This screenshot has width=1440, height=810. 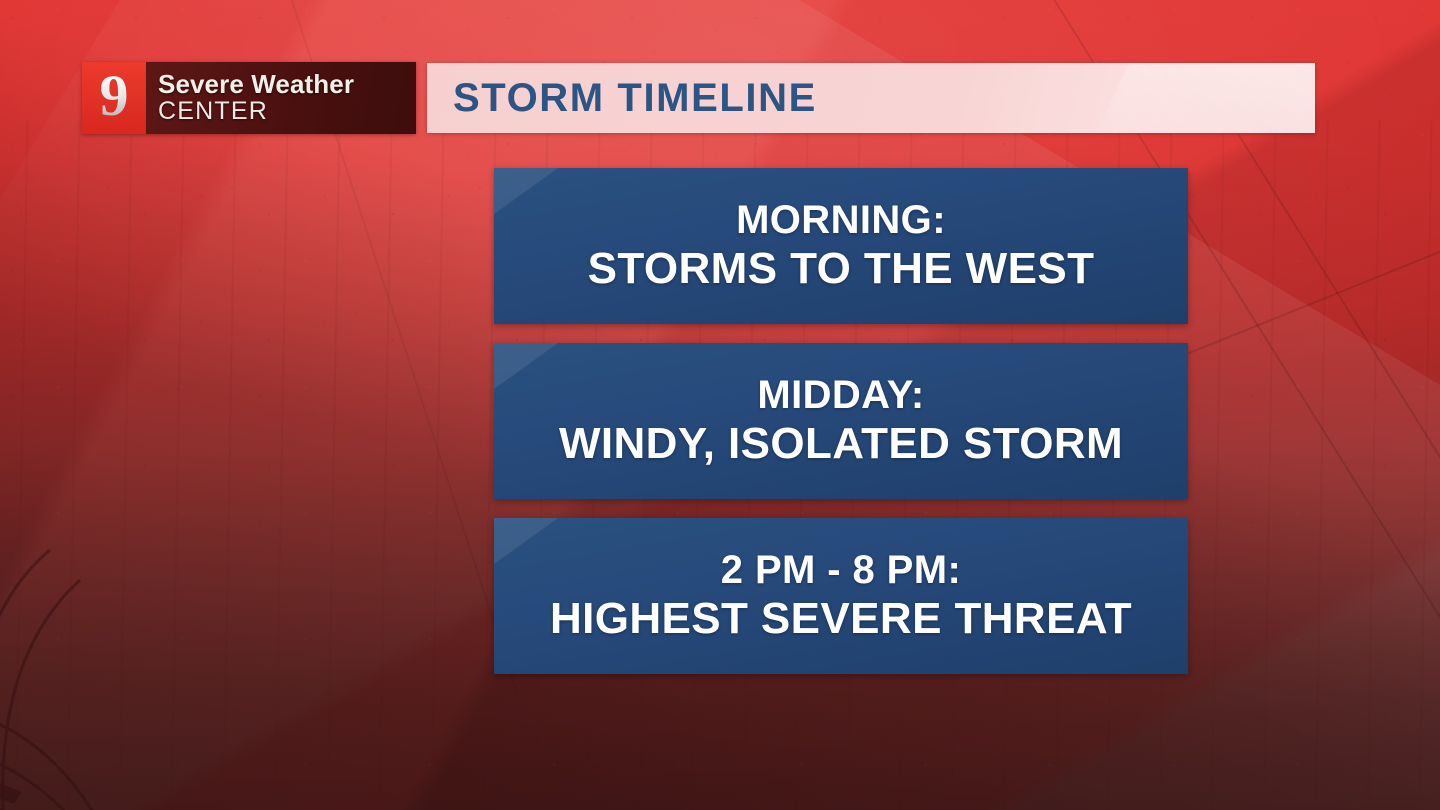 I want to click on page-title: STORM TIMELINE, so click(x=635, y=97).